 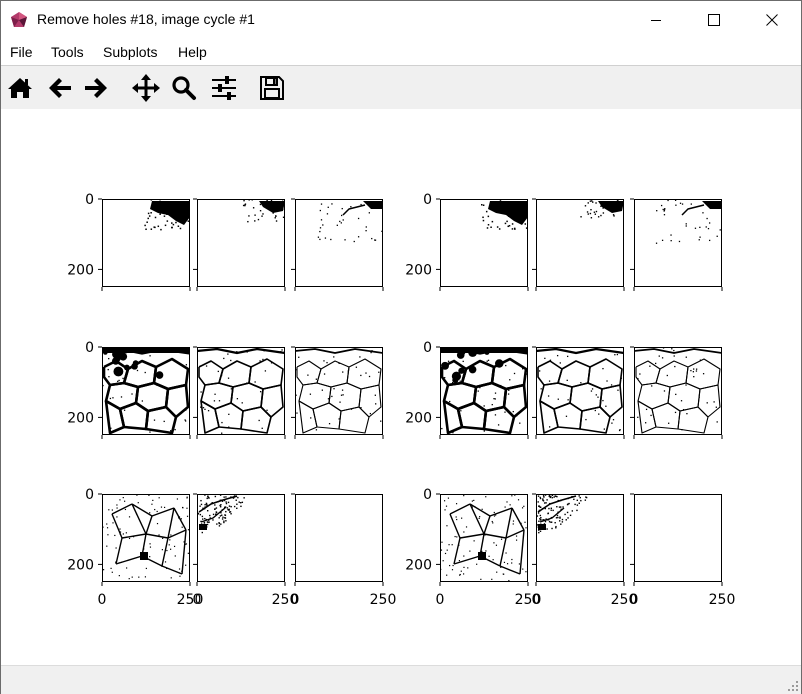 I want to click on save-button, so click(x=272, y=88).